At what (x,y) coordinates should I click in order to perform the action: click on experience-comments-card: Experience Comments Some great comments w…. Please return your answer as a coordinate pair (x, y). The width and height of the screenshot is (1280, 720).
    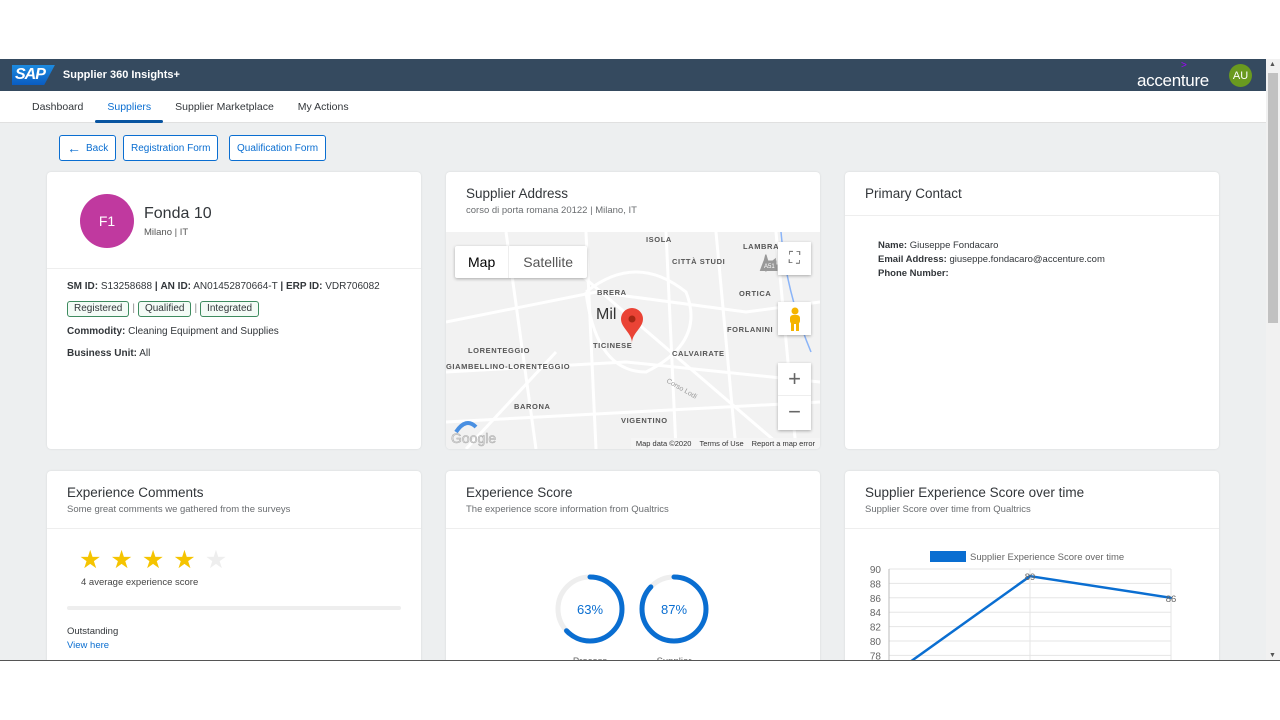
    Looking at the image, I should click on (234, 565).